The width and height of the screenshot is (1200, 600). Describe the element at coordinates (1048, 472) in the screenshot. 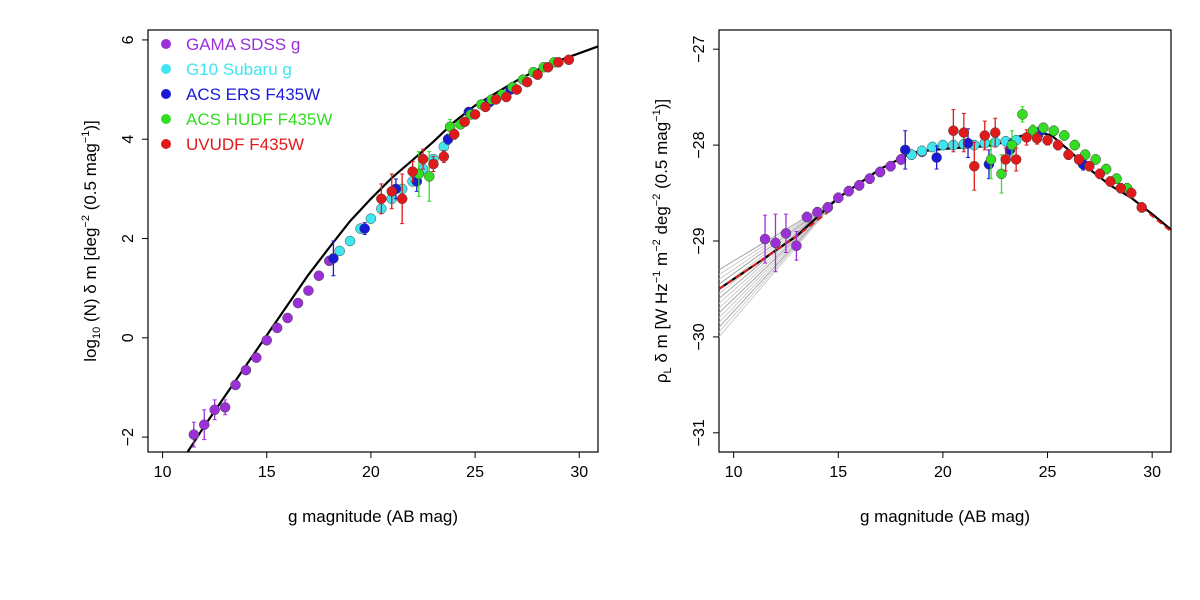

I see `right-x-tick-label: 25` at that location.